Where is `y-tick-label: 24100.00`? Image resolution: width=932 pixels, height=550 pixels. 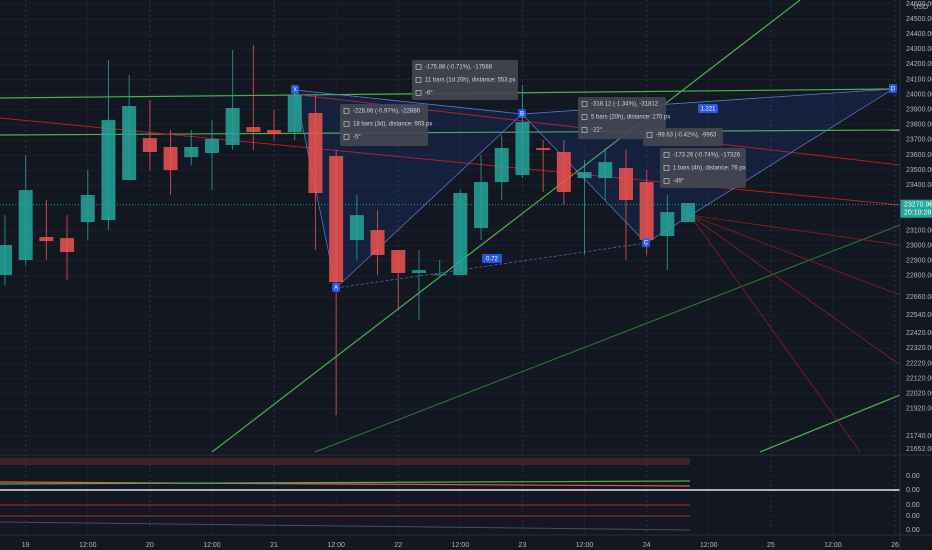 y-tick-label: 24100.00 is located at coordinates (919, 79).